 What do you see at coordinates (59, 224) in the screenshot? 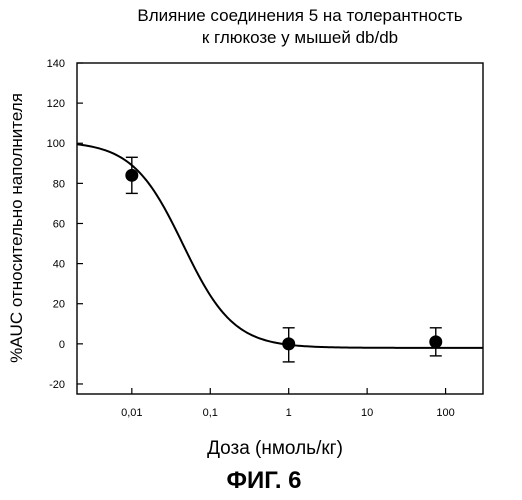
I see `y-tick-label: 60` at bounding box center [59, 224].